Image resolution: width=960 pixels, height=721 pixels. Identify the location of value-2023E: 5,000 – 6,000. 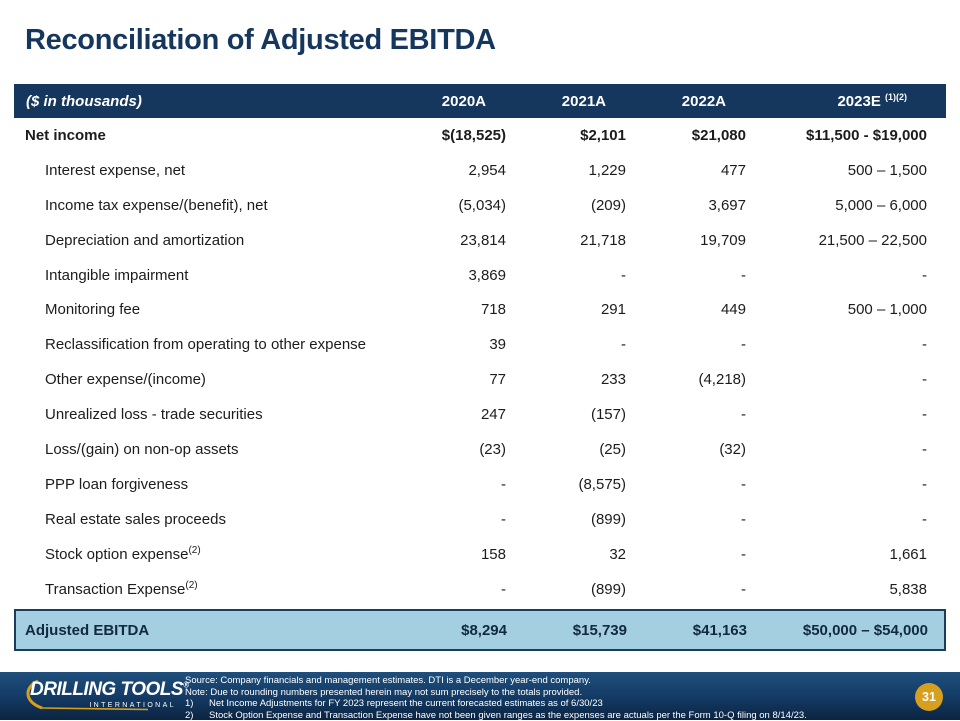
(881, 205).